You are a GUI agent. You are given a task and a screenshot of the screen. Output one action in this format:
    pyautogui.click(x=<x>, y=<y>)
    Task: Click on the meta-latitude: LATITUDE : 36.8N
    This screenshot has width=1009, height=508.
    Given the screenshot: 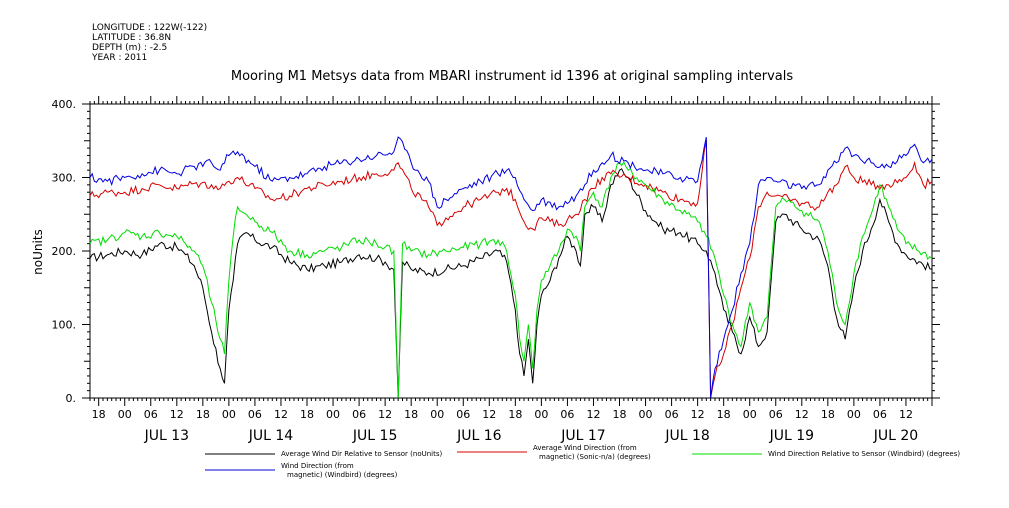 What is the action you would take?
    pyautogui.click(x=131, y=38)
    